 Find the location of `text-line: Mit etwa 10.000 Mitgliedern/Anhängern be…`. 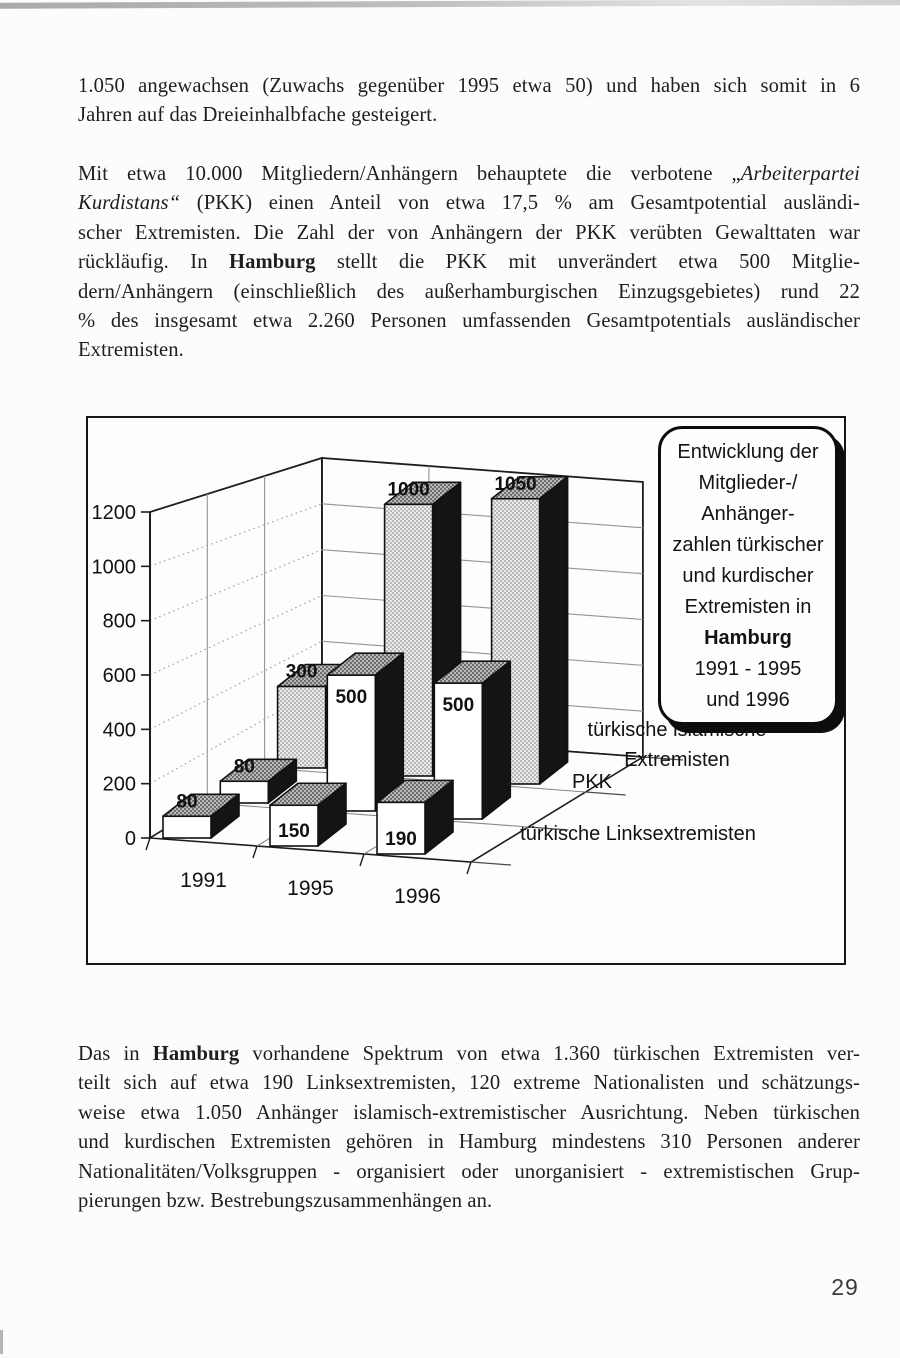

text-line: Mit etwa 10.000 Mitgliedern/Anhängern be… is located at coordinates (469, 174).